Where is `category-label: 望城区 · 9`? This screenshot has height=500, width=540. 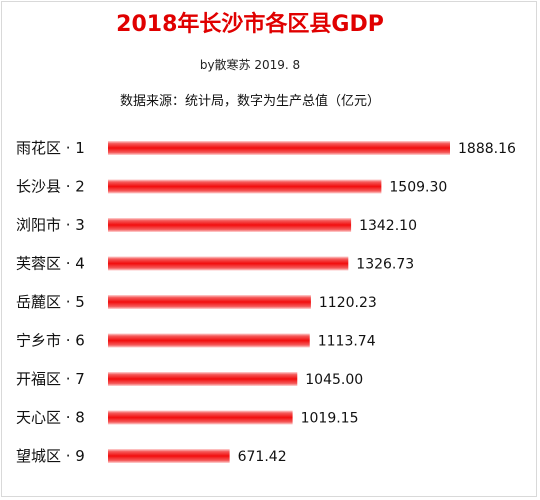
category-label: 望城区 · 9 is located at coordinates (50, 456).